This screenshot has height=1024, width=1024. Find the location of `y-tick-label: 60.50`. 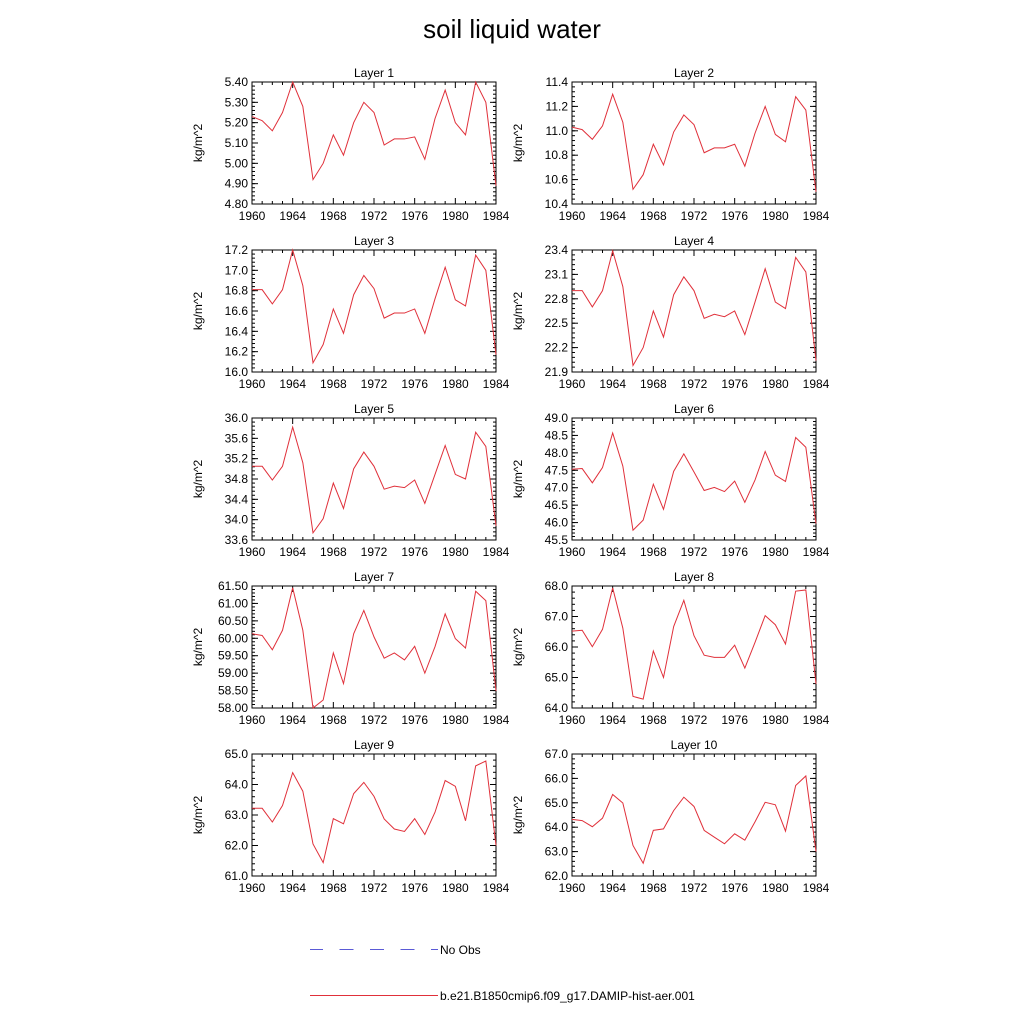

y-tick-label: 60.50 is located at coordinates (233, 621).